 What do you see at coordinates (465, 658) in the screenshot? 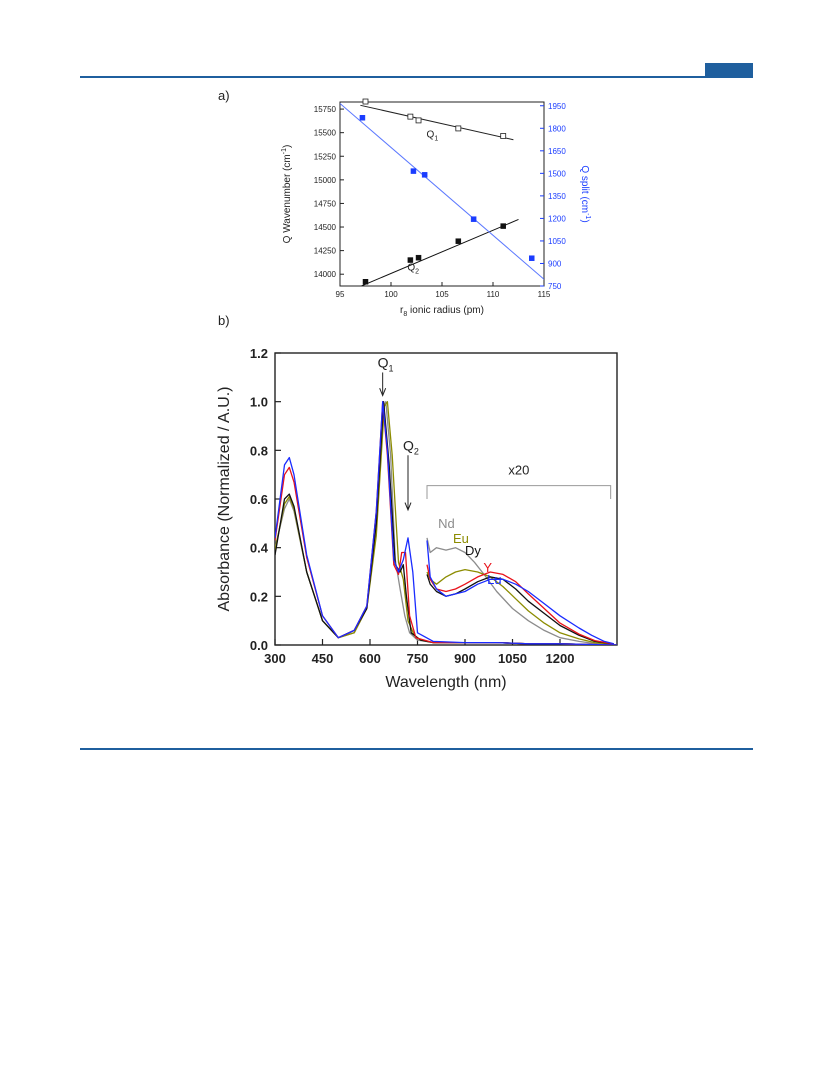
I see `x-tick-label: 900` at bounding box center [465, 658].